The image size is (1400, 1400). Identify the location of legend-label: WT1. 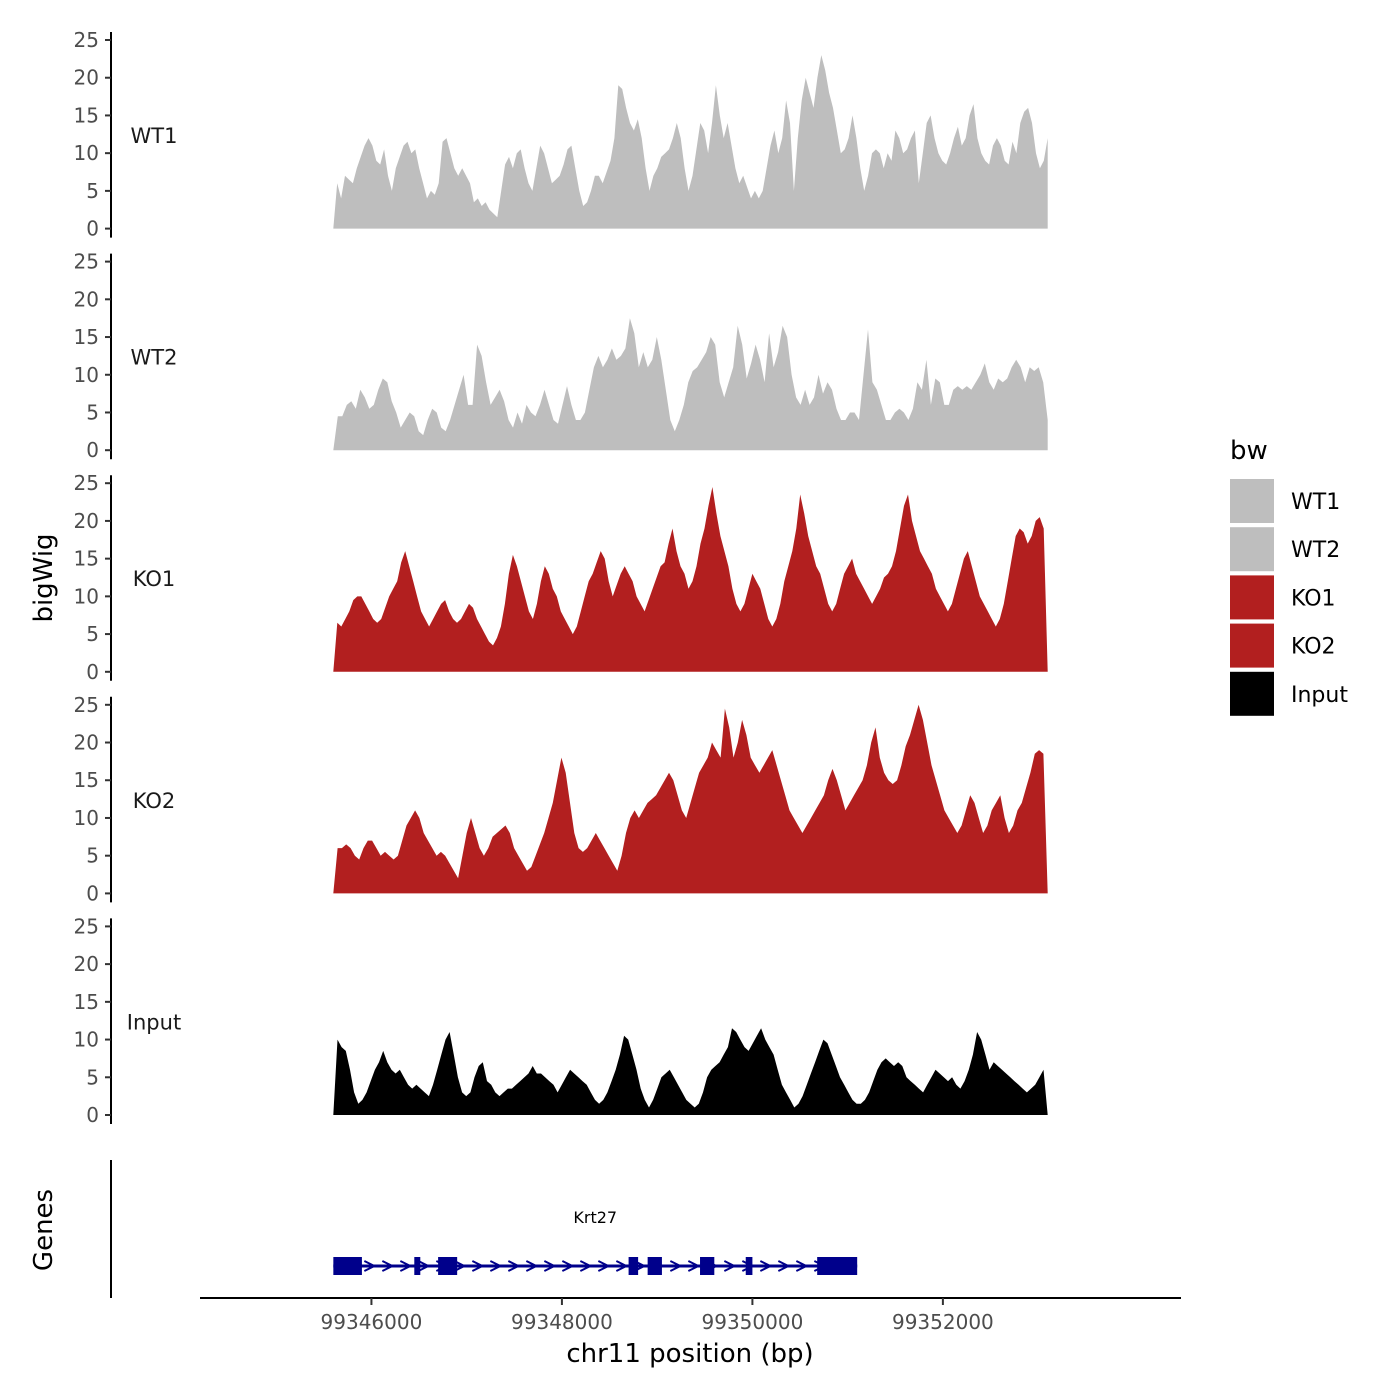
(1315, 502).